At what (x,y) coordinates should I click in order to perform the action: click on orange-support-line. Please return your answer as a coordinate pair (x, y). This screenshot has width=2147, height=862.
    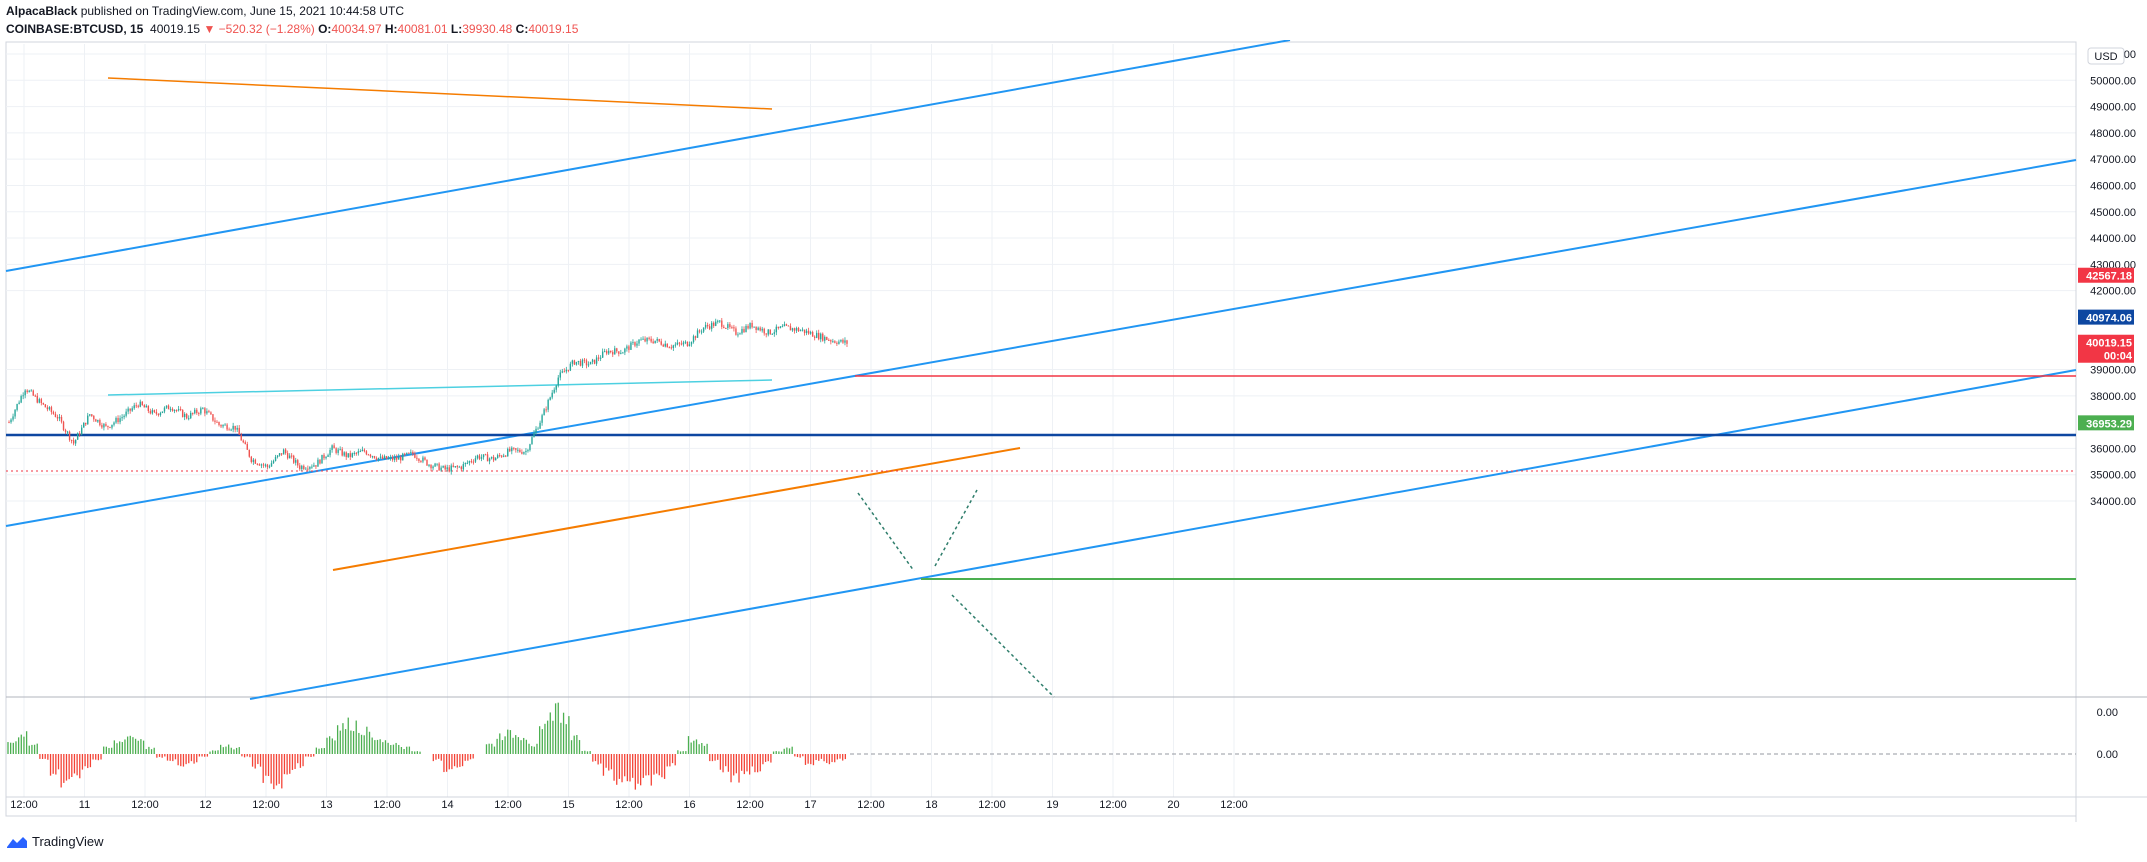
    Looking at the image, I should click on (676, 509).